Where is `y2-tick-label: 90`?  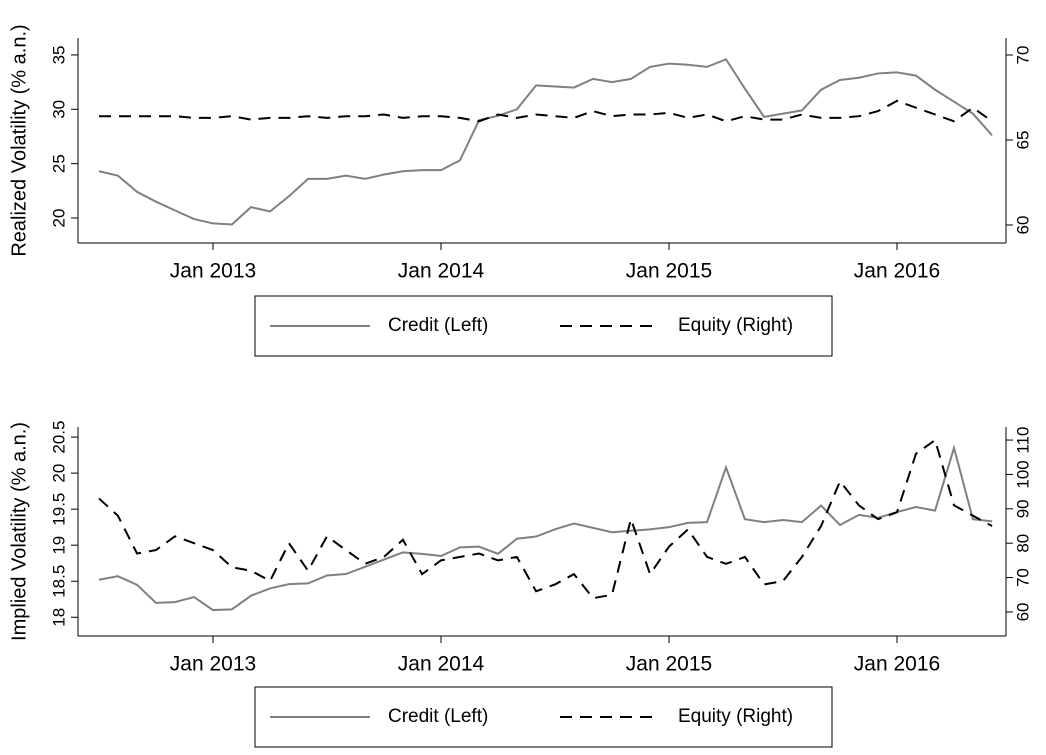
y2-tick-label: 90 is located at coordinates (1022, 508).